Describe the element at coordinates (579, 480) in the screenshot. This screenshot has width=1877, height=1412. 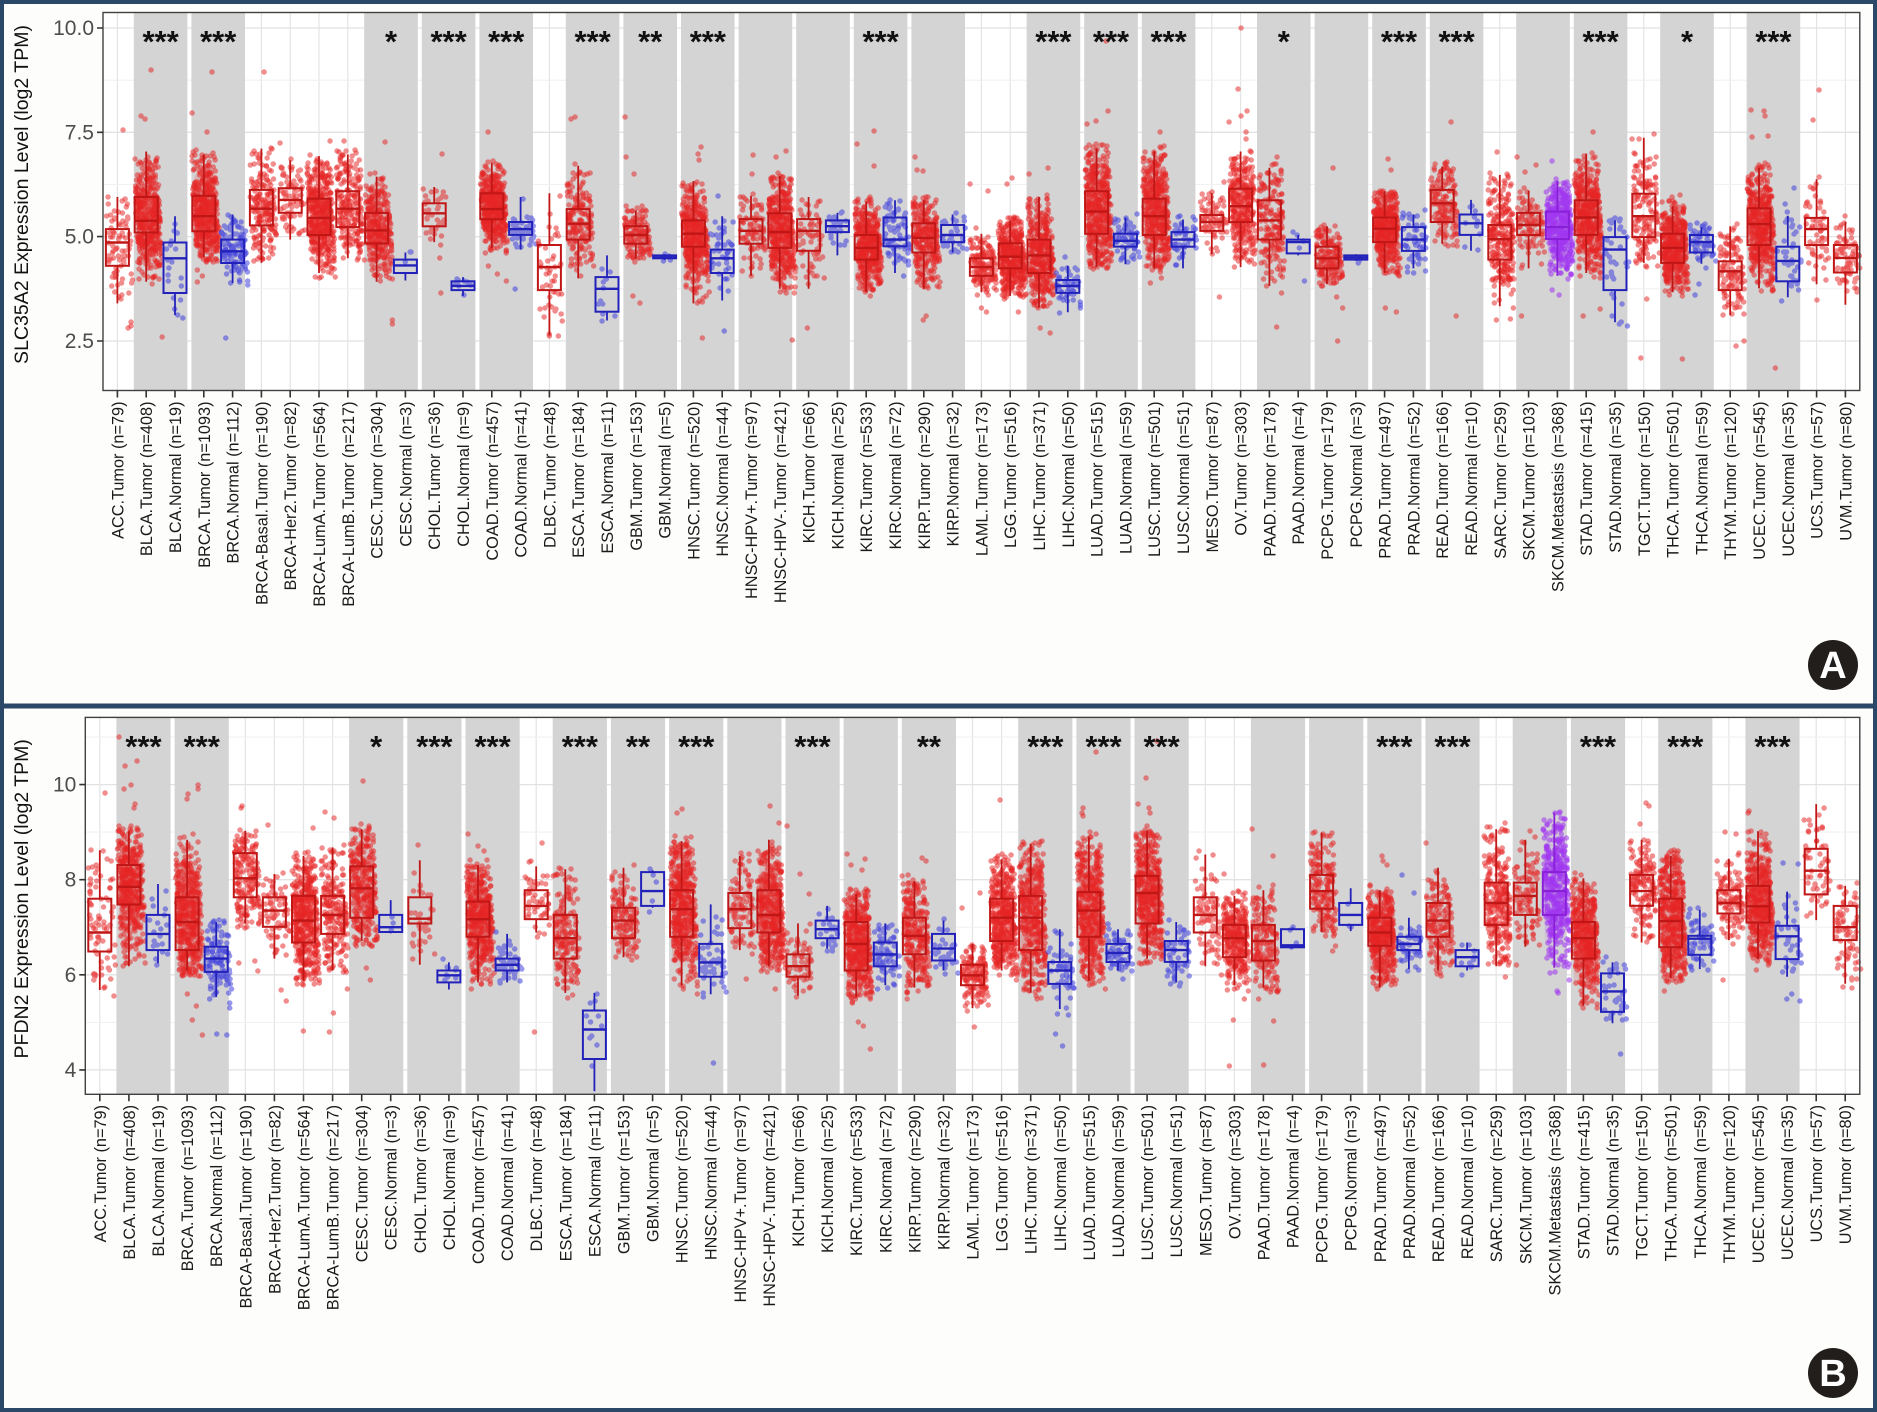
I see `svg-text: ESCA.Tumor (n=184)` at that location.